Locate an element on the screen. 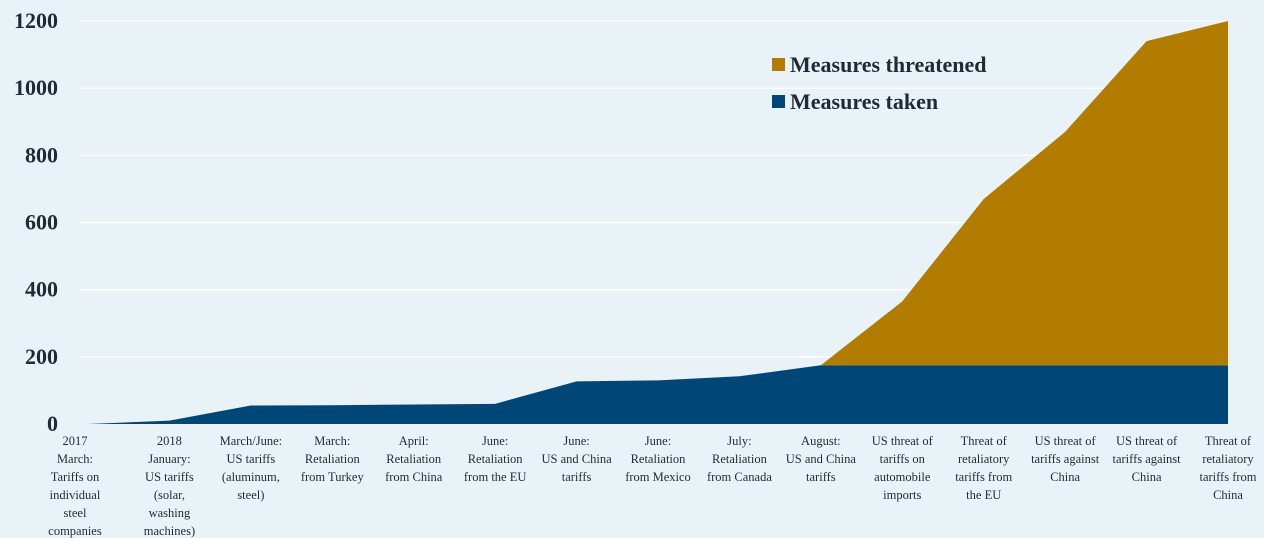 The width and height of the screenshot is (1264, 538). x-tick-label-line: steel) is located at coordinates (250, 495).